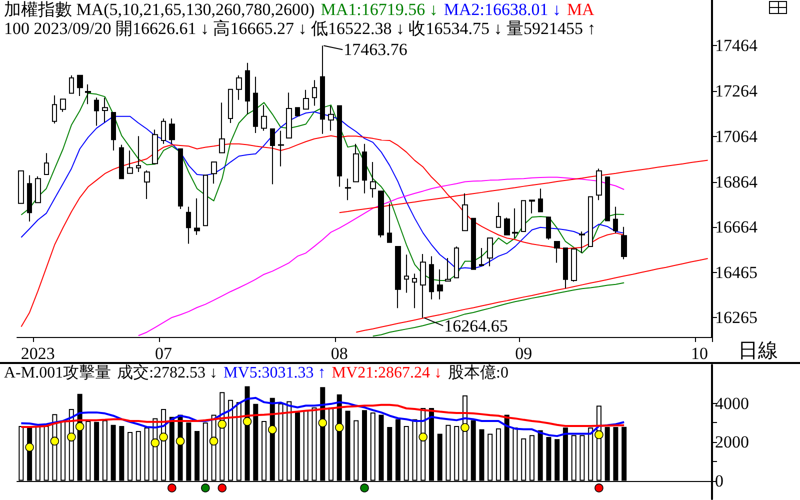  I want to click on text: MA1:16719.56 ↓, so click(379, 9).